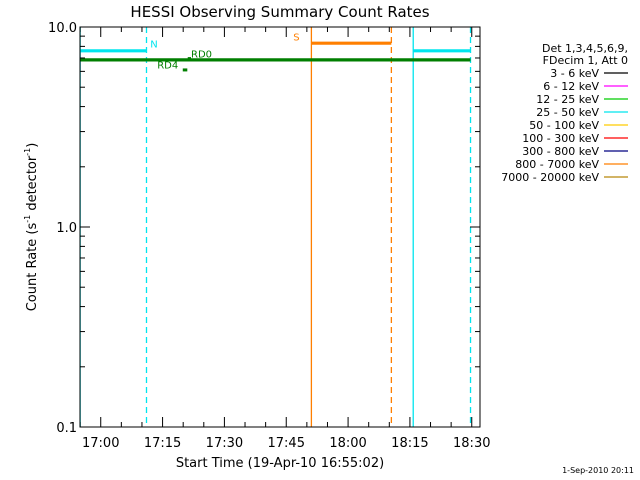 The width and height of the screenshot is (640, 480). Describe the element at coordinates (167, 66) in the screenshot. I see `annotation-2: RD4` at that location.